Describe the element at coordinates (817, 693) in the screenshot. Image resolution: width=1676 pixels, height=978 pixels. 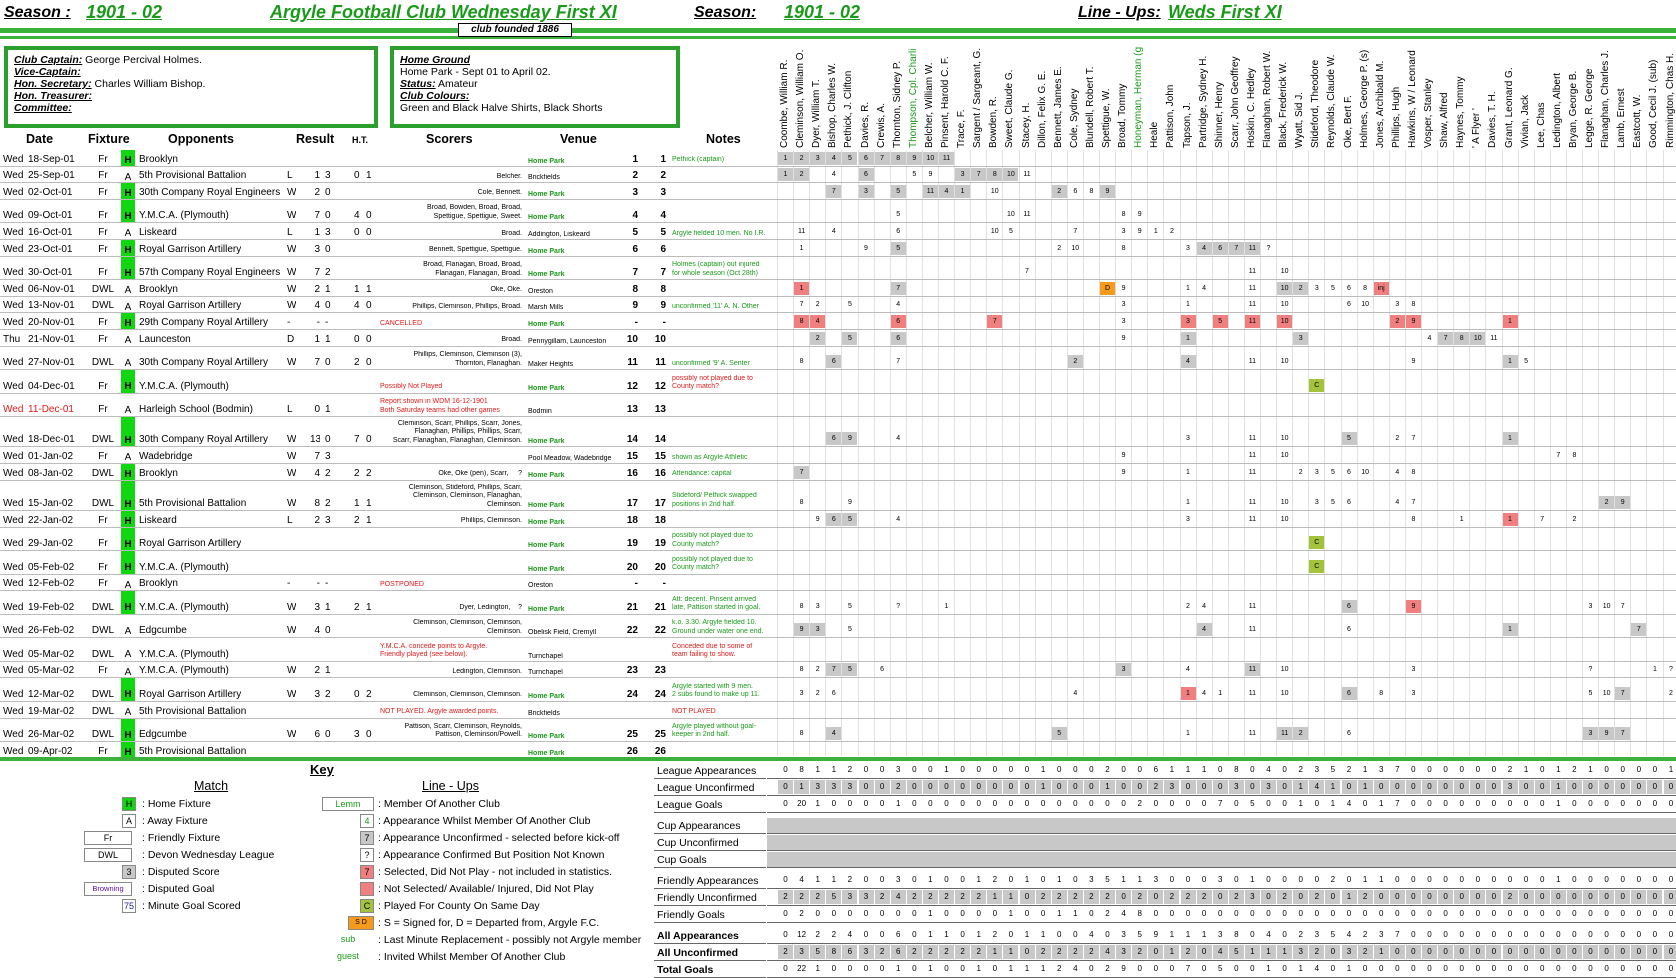
I see `lineup-cell: 2` at that location.